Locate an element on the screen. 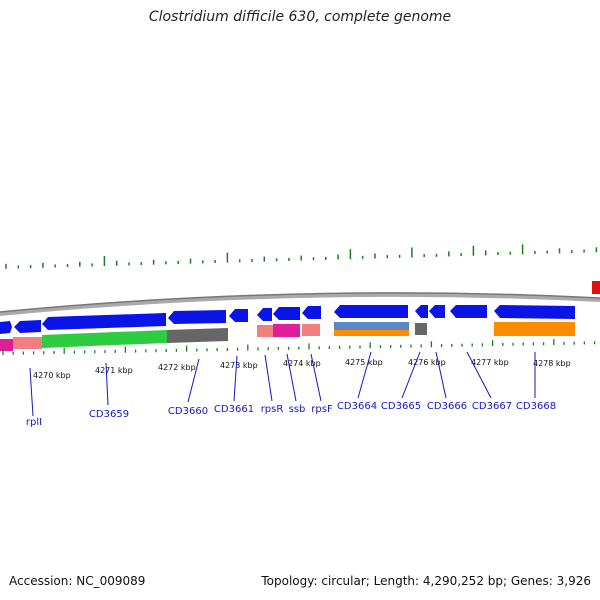 This screenshot has width=600, height=600. gene-label-cd3666: CD3666 is located at coordinates (447, 406).